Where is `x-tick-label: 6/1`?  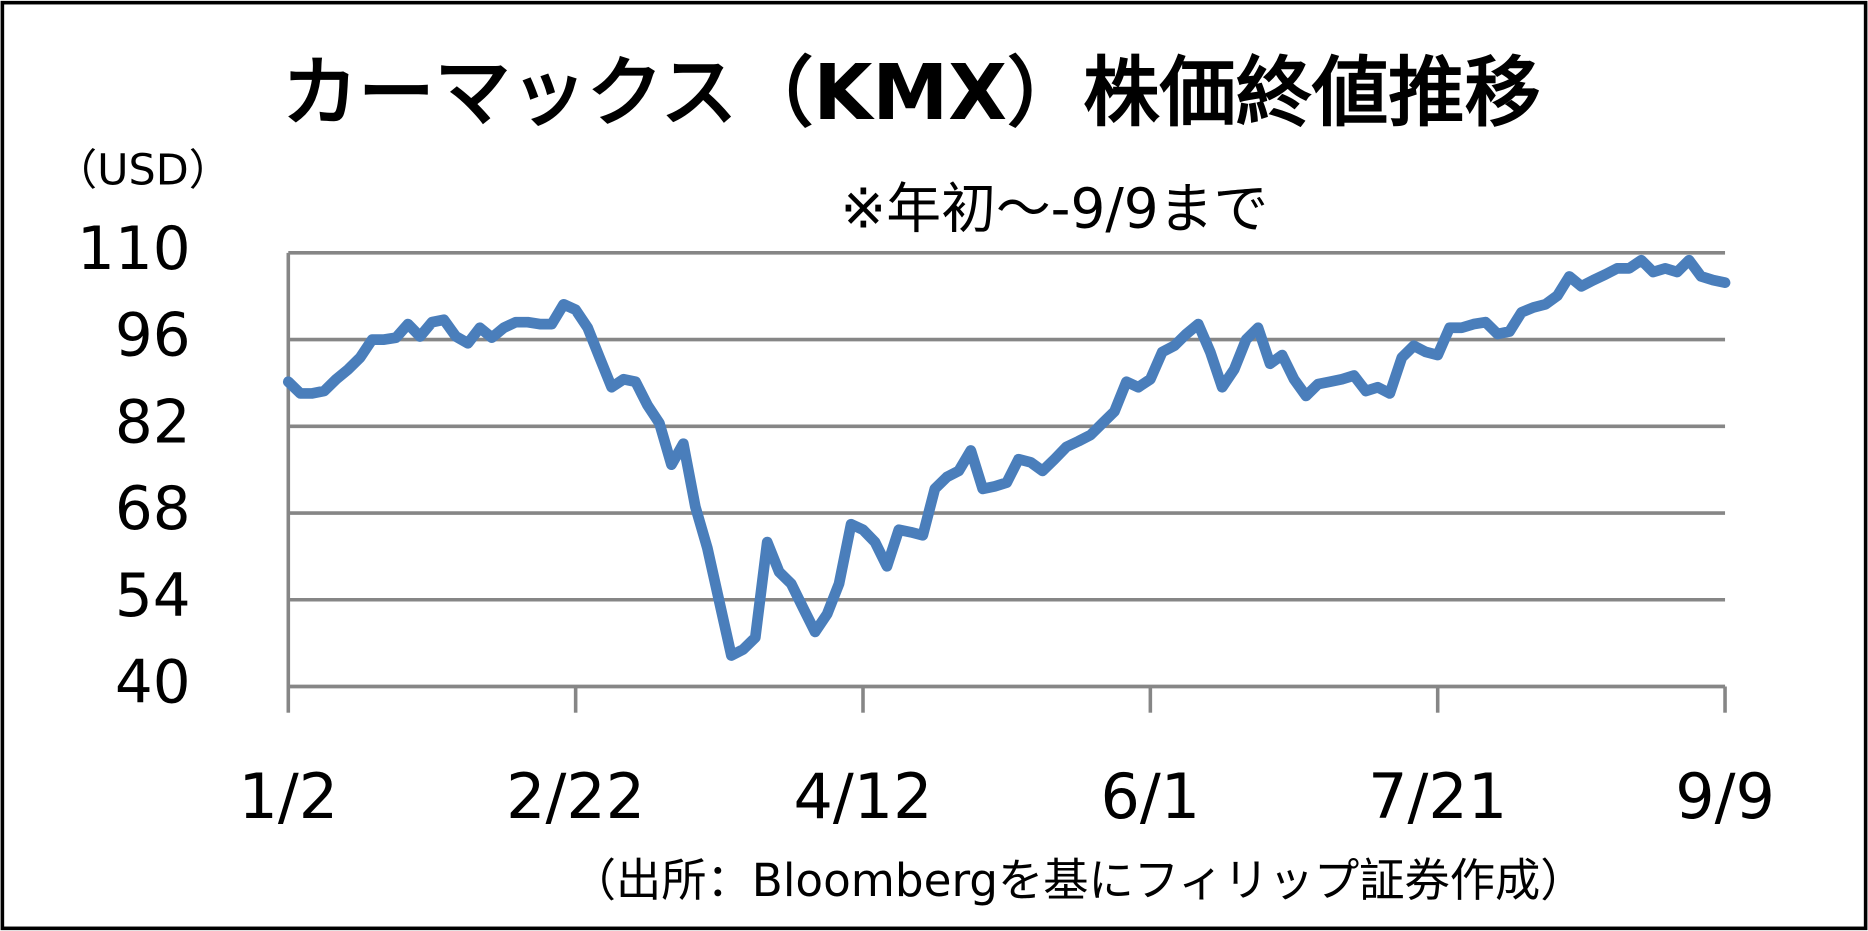
x-tick-label: 6/1 is located at coordinates (1151, 797).